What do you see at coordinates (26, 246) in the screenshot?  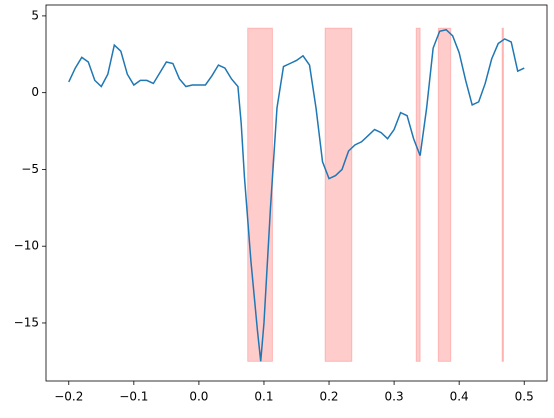 I see `y-tick-label: −10` at bounding box center [26, 246].